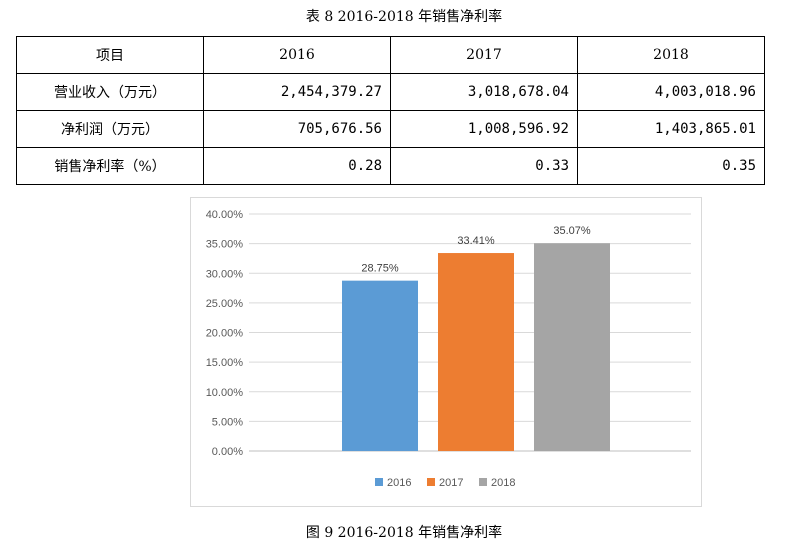  I want to click on legend-label: 2017, so click(451, 483).